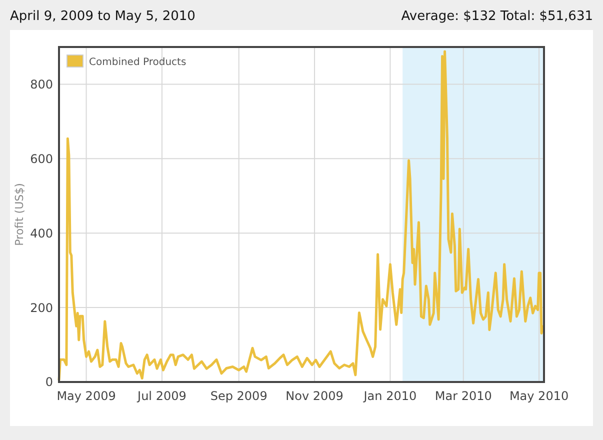 The height and width of the screenshot is (440, 603). Describe the element at coordinates (49, 382) in the screenshot. I see `y-tick-label: 0` at that location.